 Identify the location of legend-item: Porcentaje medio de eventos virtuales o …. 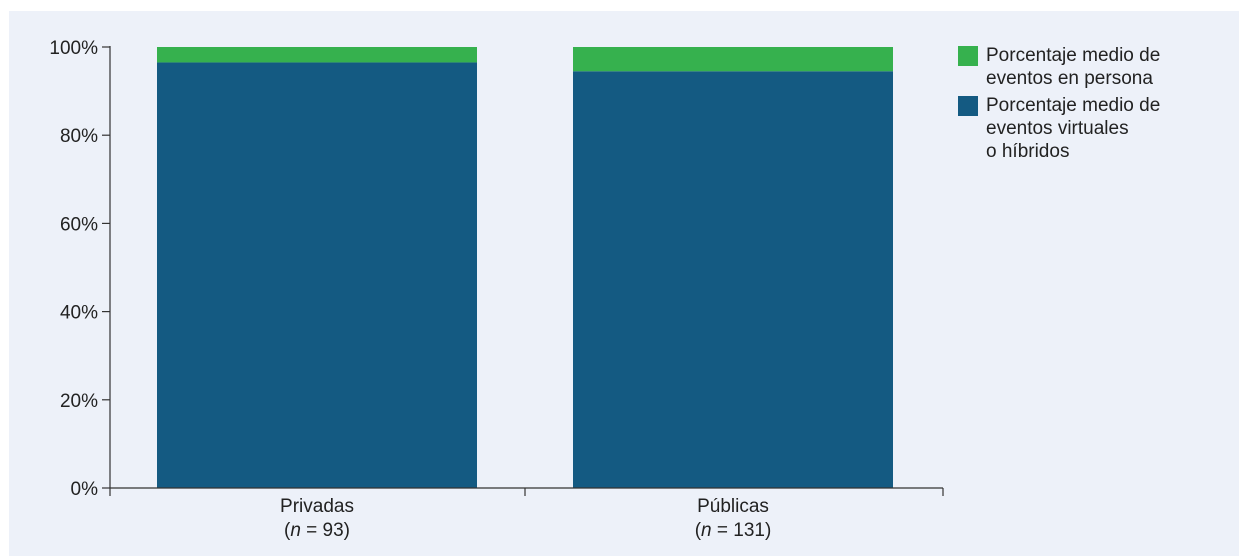
(1088, 128).